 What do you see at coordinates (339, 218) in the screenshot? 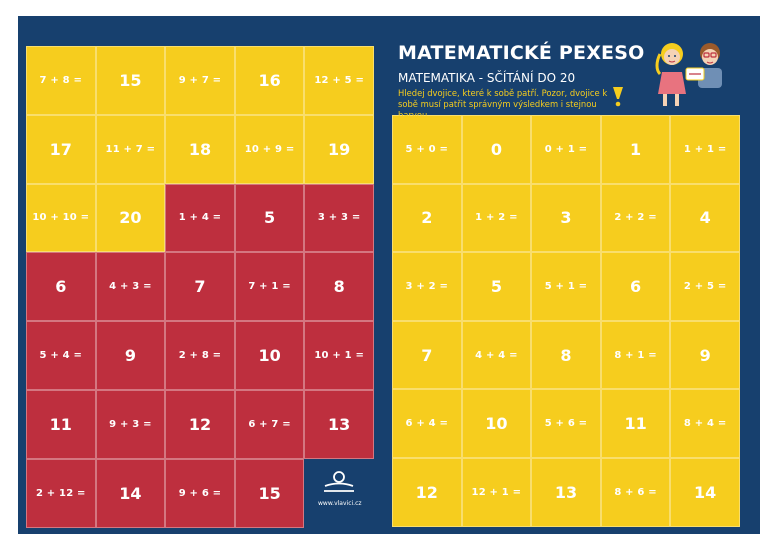
I see `left-card-r3-c5: 3 + 3 =` at bounding box center [339, 218].